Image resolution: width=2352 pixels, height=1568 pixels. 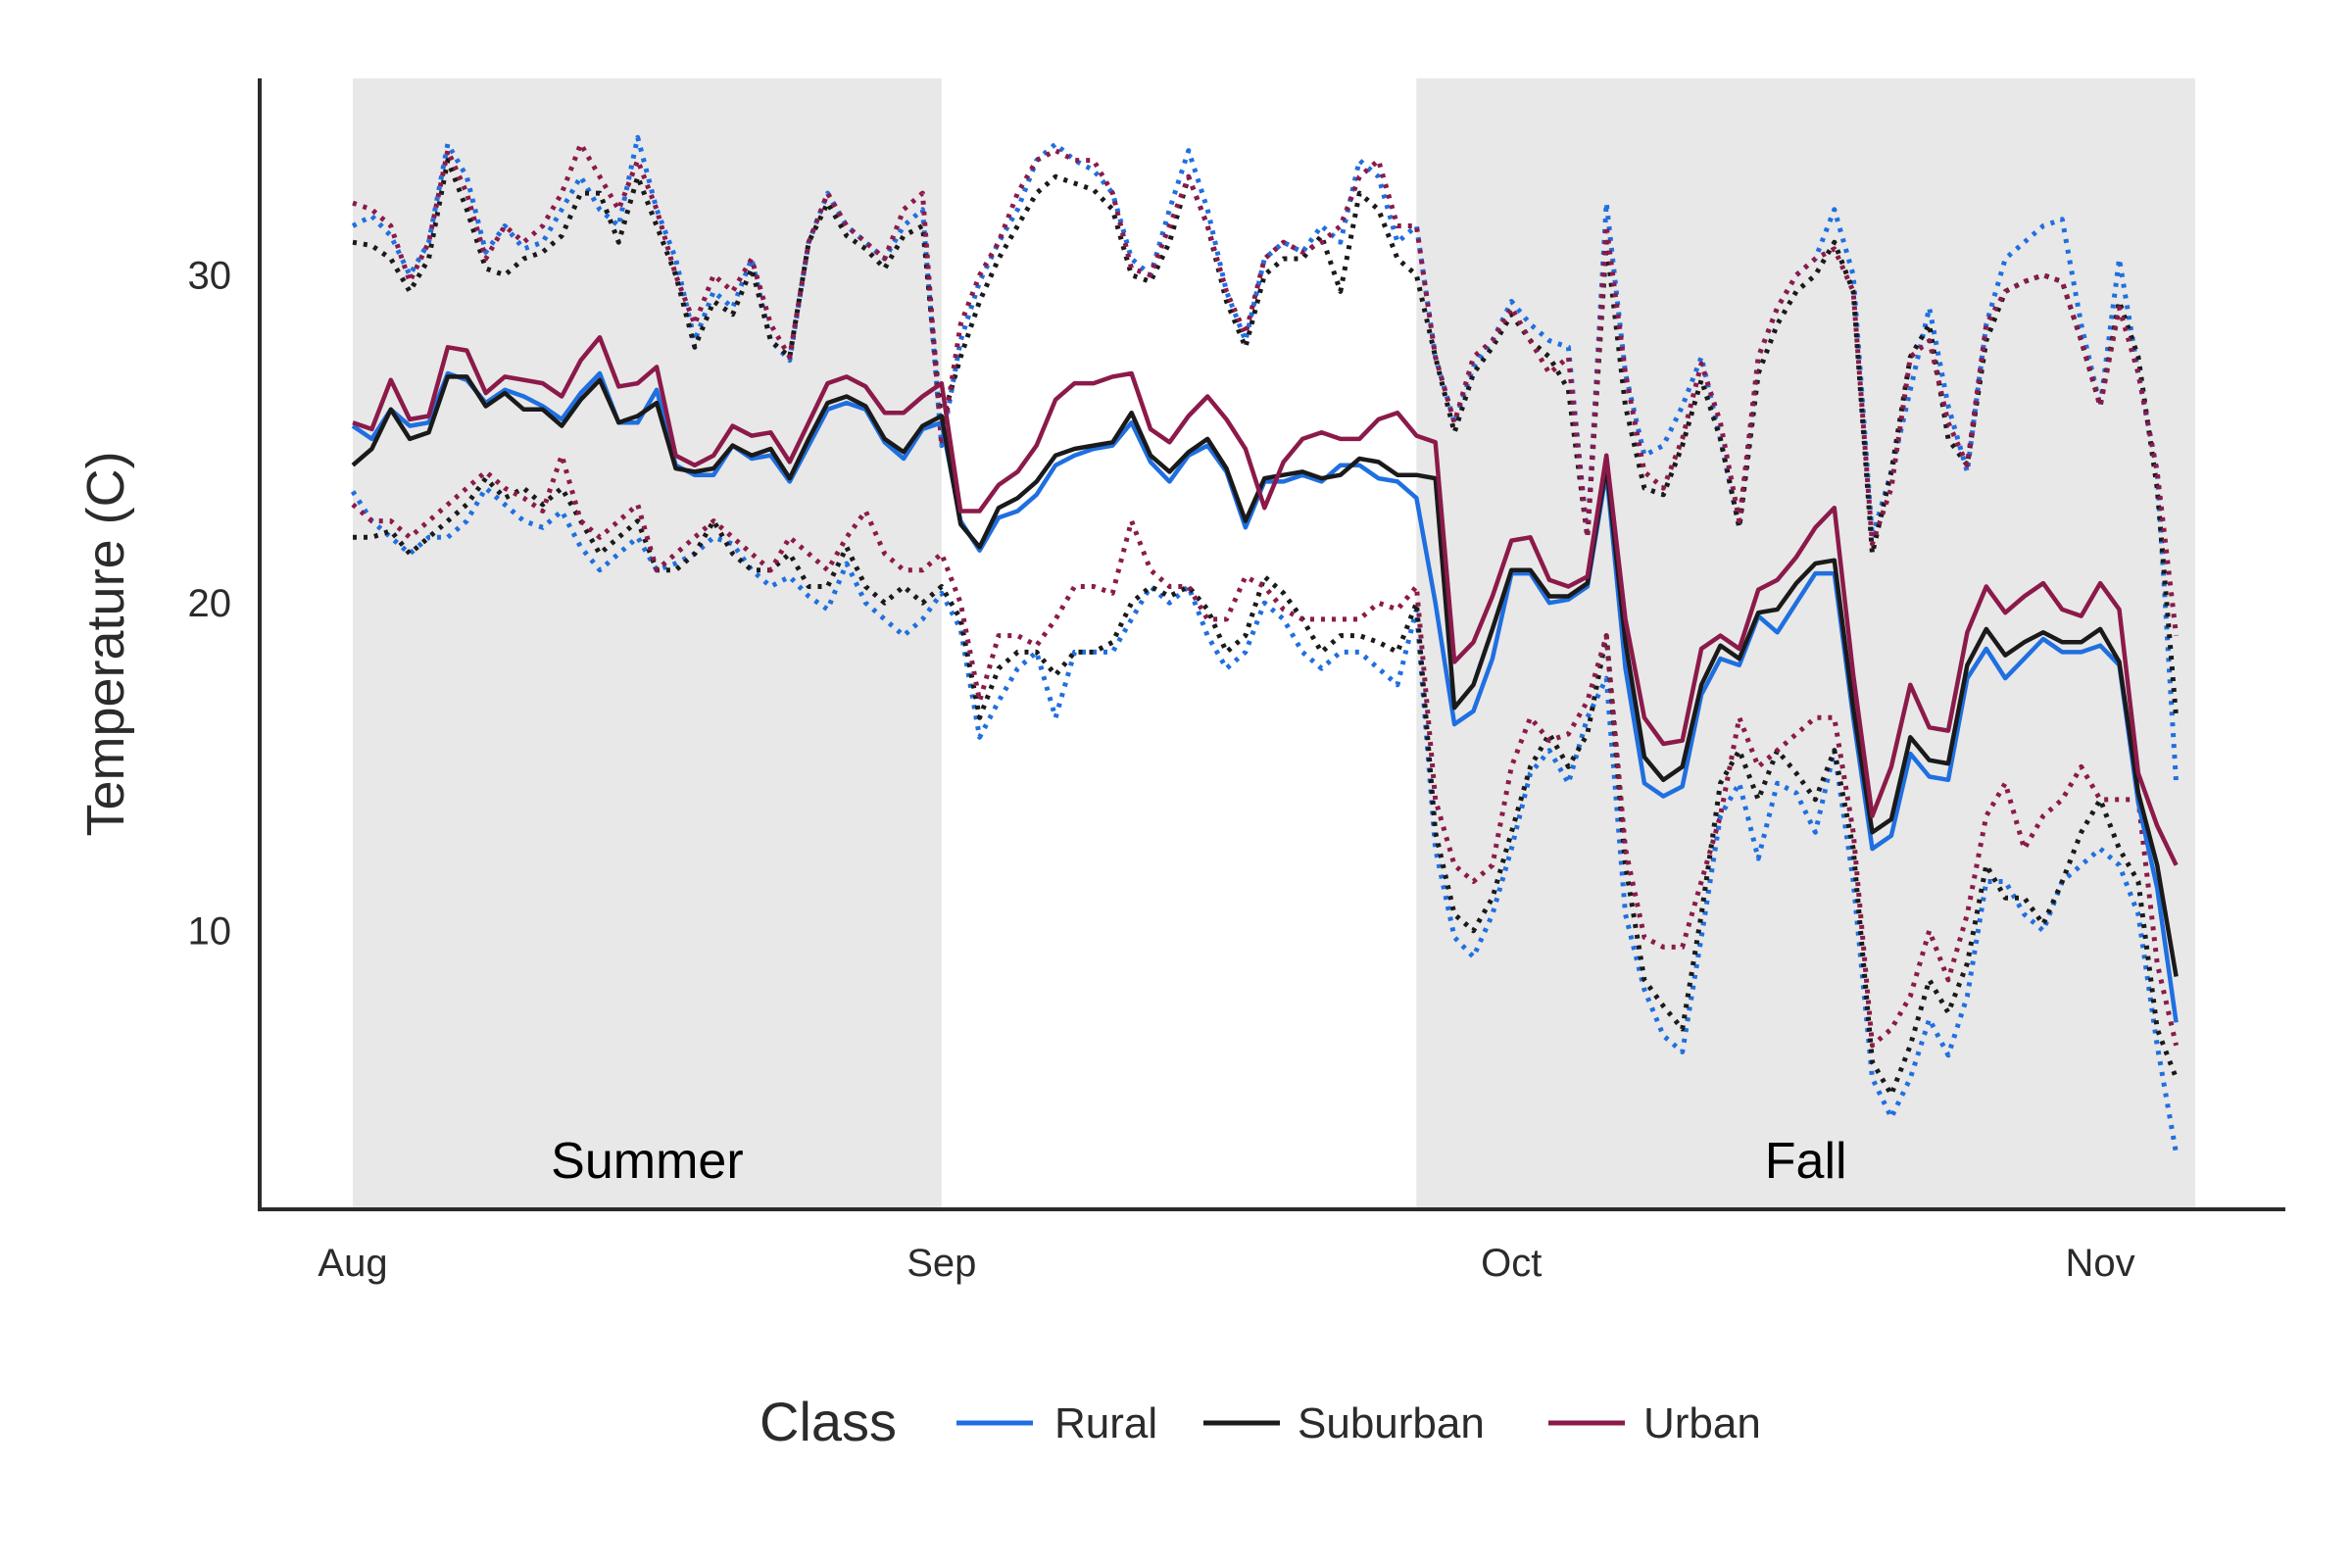 I want to click on legend-label-suburban: Suburban, so click(x=1391, y=1423).